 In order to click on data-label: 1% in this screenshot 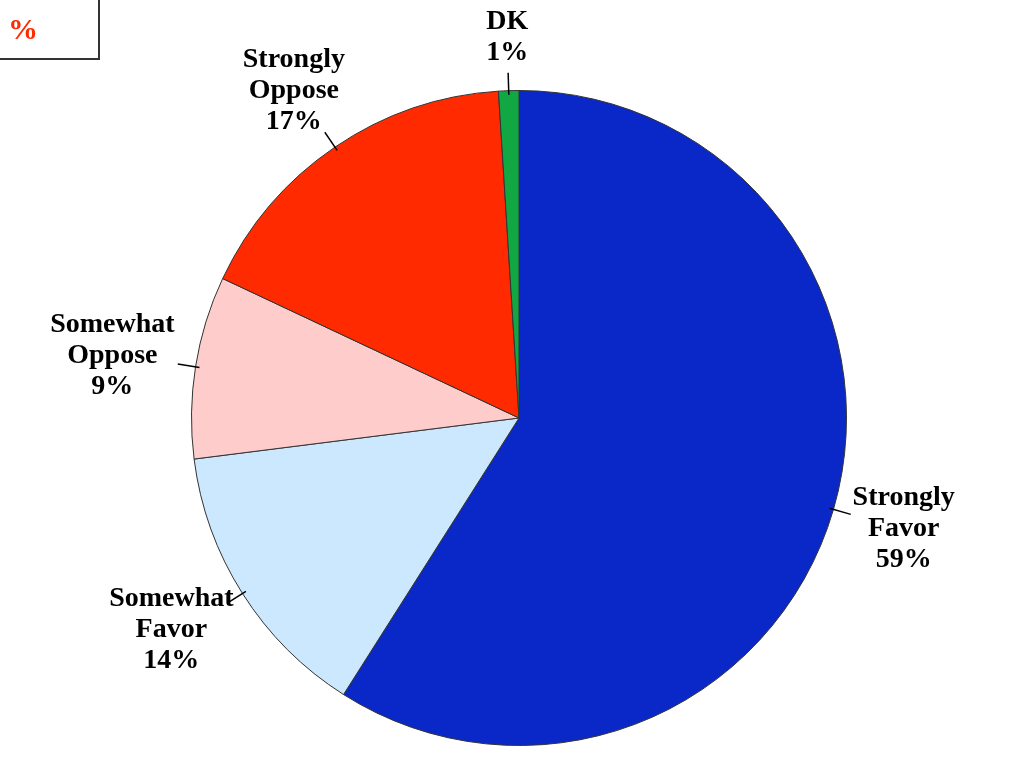, I will do `click(507, 51)`.